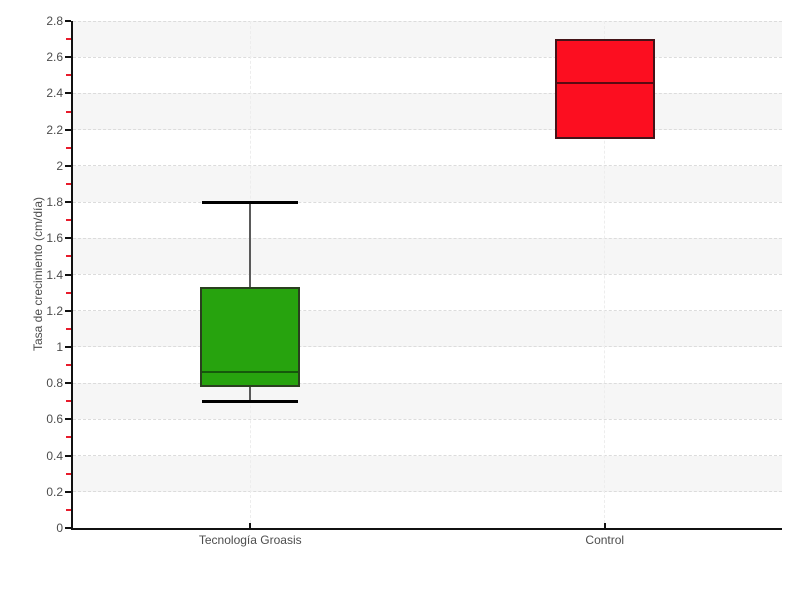 The width and height of the screenshot is (800, 600). I want to click on y-tick-label: 2.2, so click(54, 129).